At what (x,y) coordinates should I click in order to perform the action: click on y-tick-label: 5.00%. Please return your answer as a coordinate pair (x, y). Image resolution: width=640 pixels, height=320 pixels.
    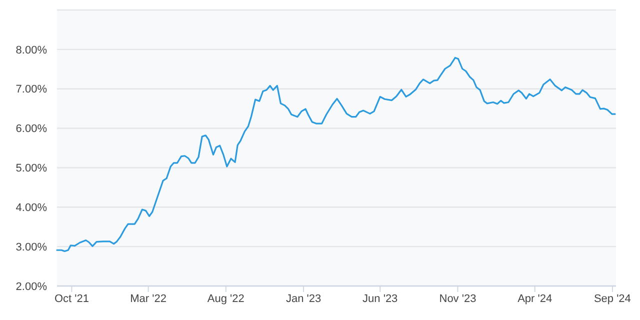
    Looking at the image, I should click on (32, 168).